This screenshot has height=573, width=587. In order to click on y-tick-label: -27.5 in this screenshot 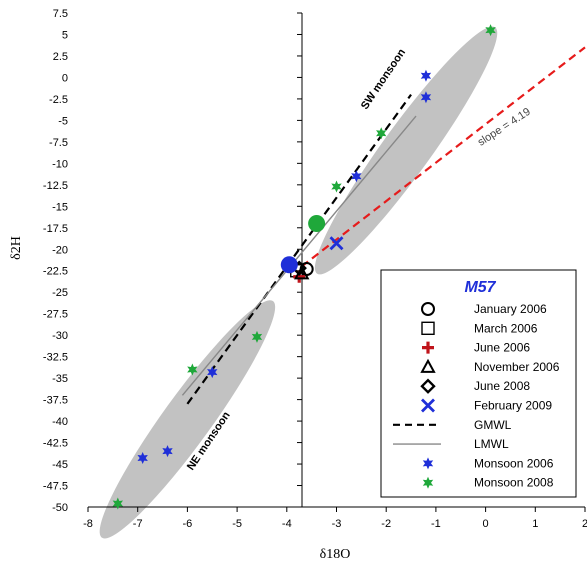, I will do `click(55, 315)`.